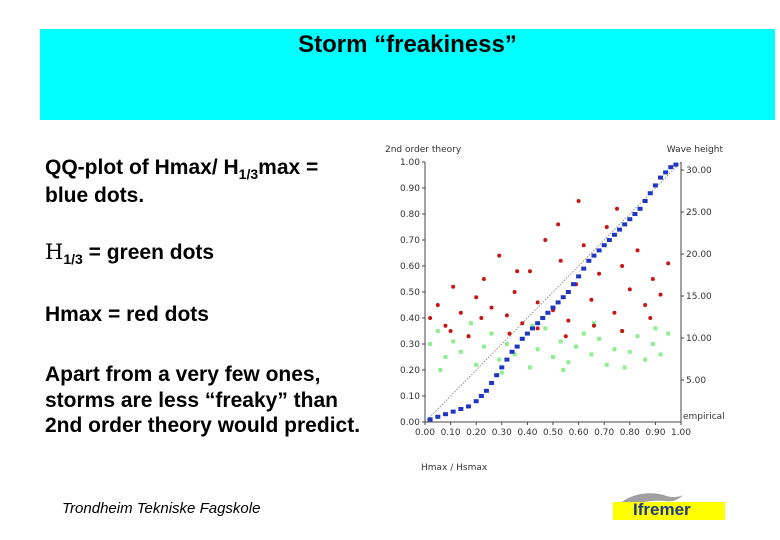 This screenshot has height=540, width=780. Describe the element at coordinates (410, 371) in the screenshot. I see `left-tick-label: 0.20` at that location.